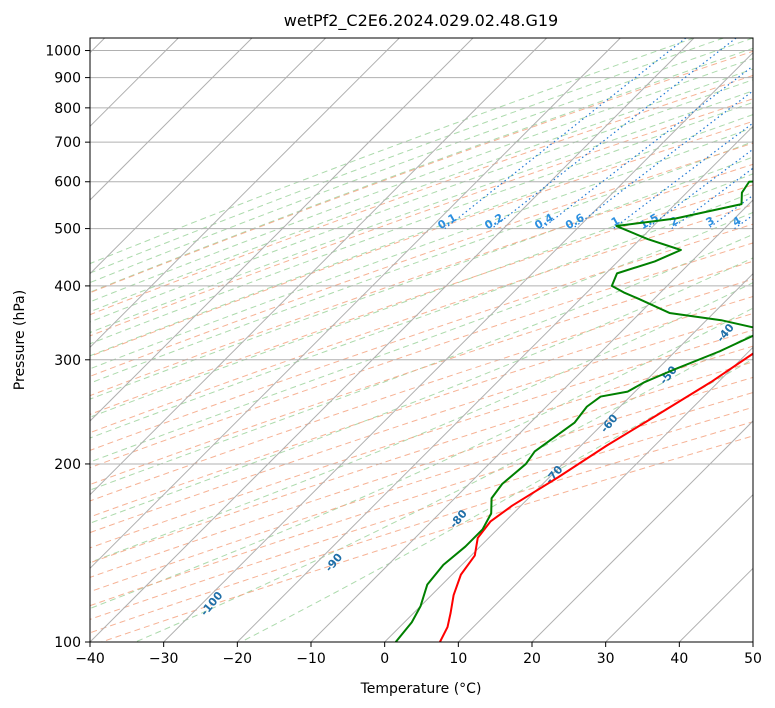  Describe the element at coordinates (67, 143) in the screenshot. I see `y-tick-label: 700` at that location.